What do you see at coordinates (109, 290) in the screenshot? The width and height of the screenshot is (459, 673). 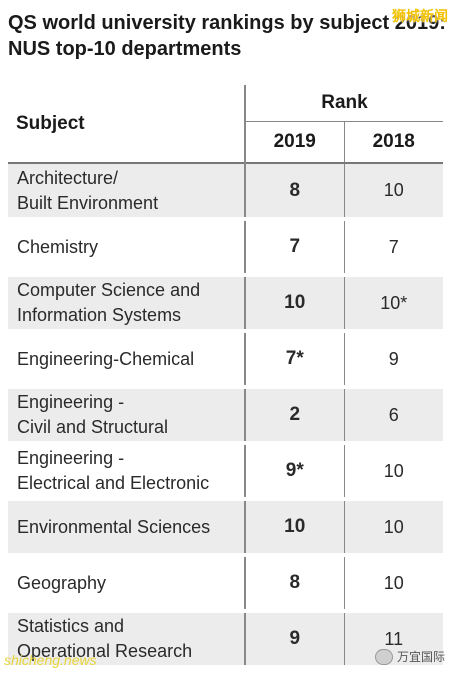 I see `subject-line: Computer Science and` at bounding box center [109, 290].